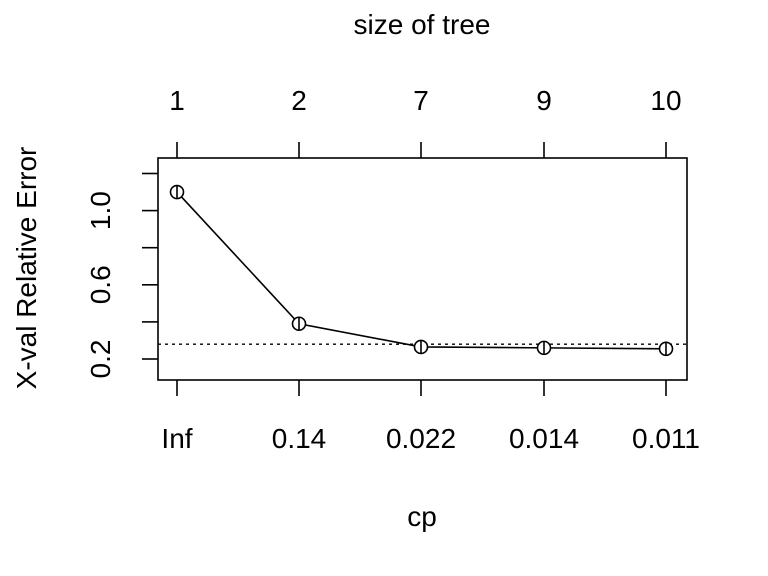  What do you see at coordinates (422, 516) in the screenshot?
I see `x-axis-label: cp` at bounding box center [422, 516].